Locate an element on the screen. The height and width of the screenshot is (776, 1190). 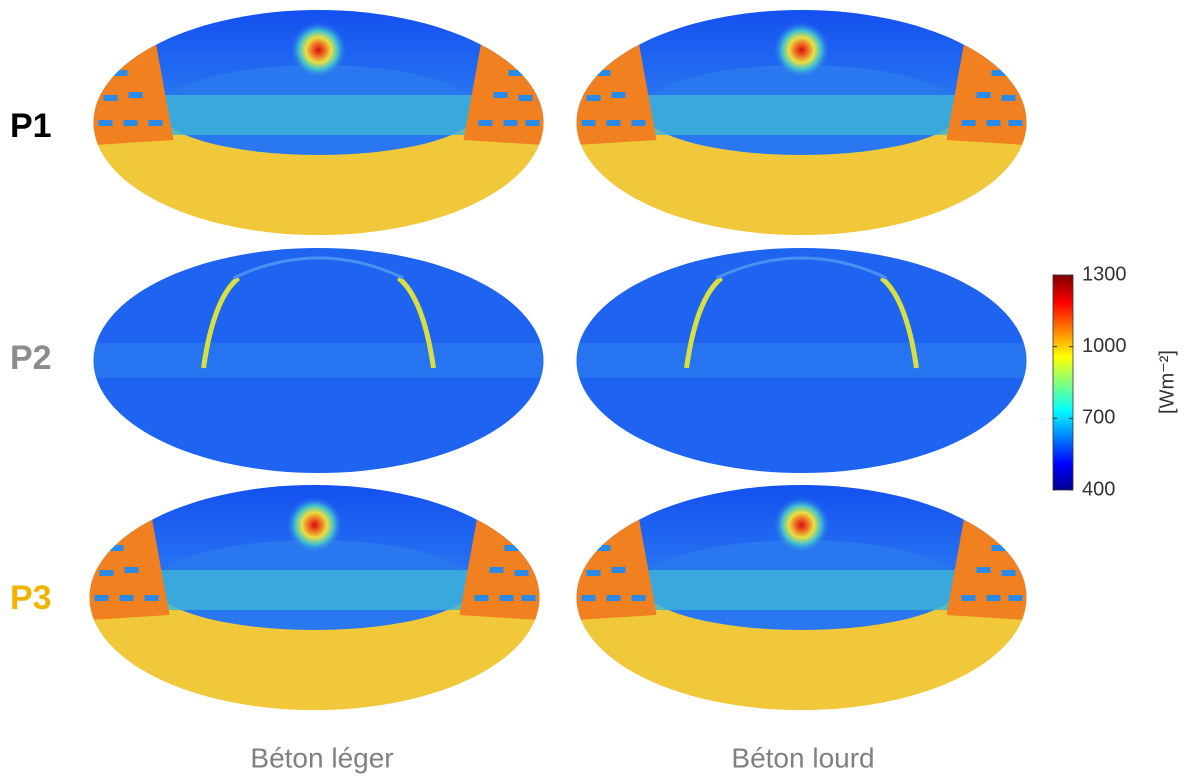
row-label: P3 is located at coordinates (31, 598).